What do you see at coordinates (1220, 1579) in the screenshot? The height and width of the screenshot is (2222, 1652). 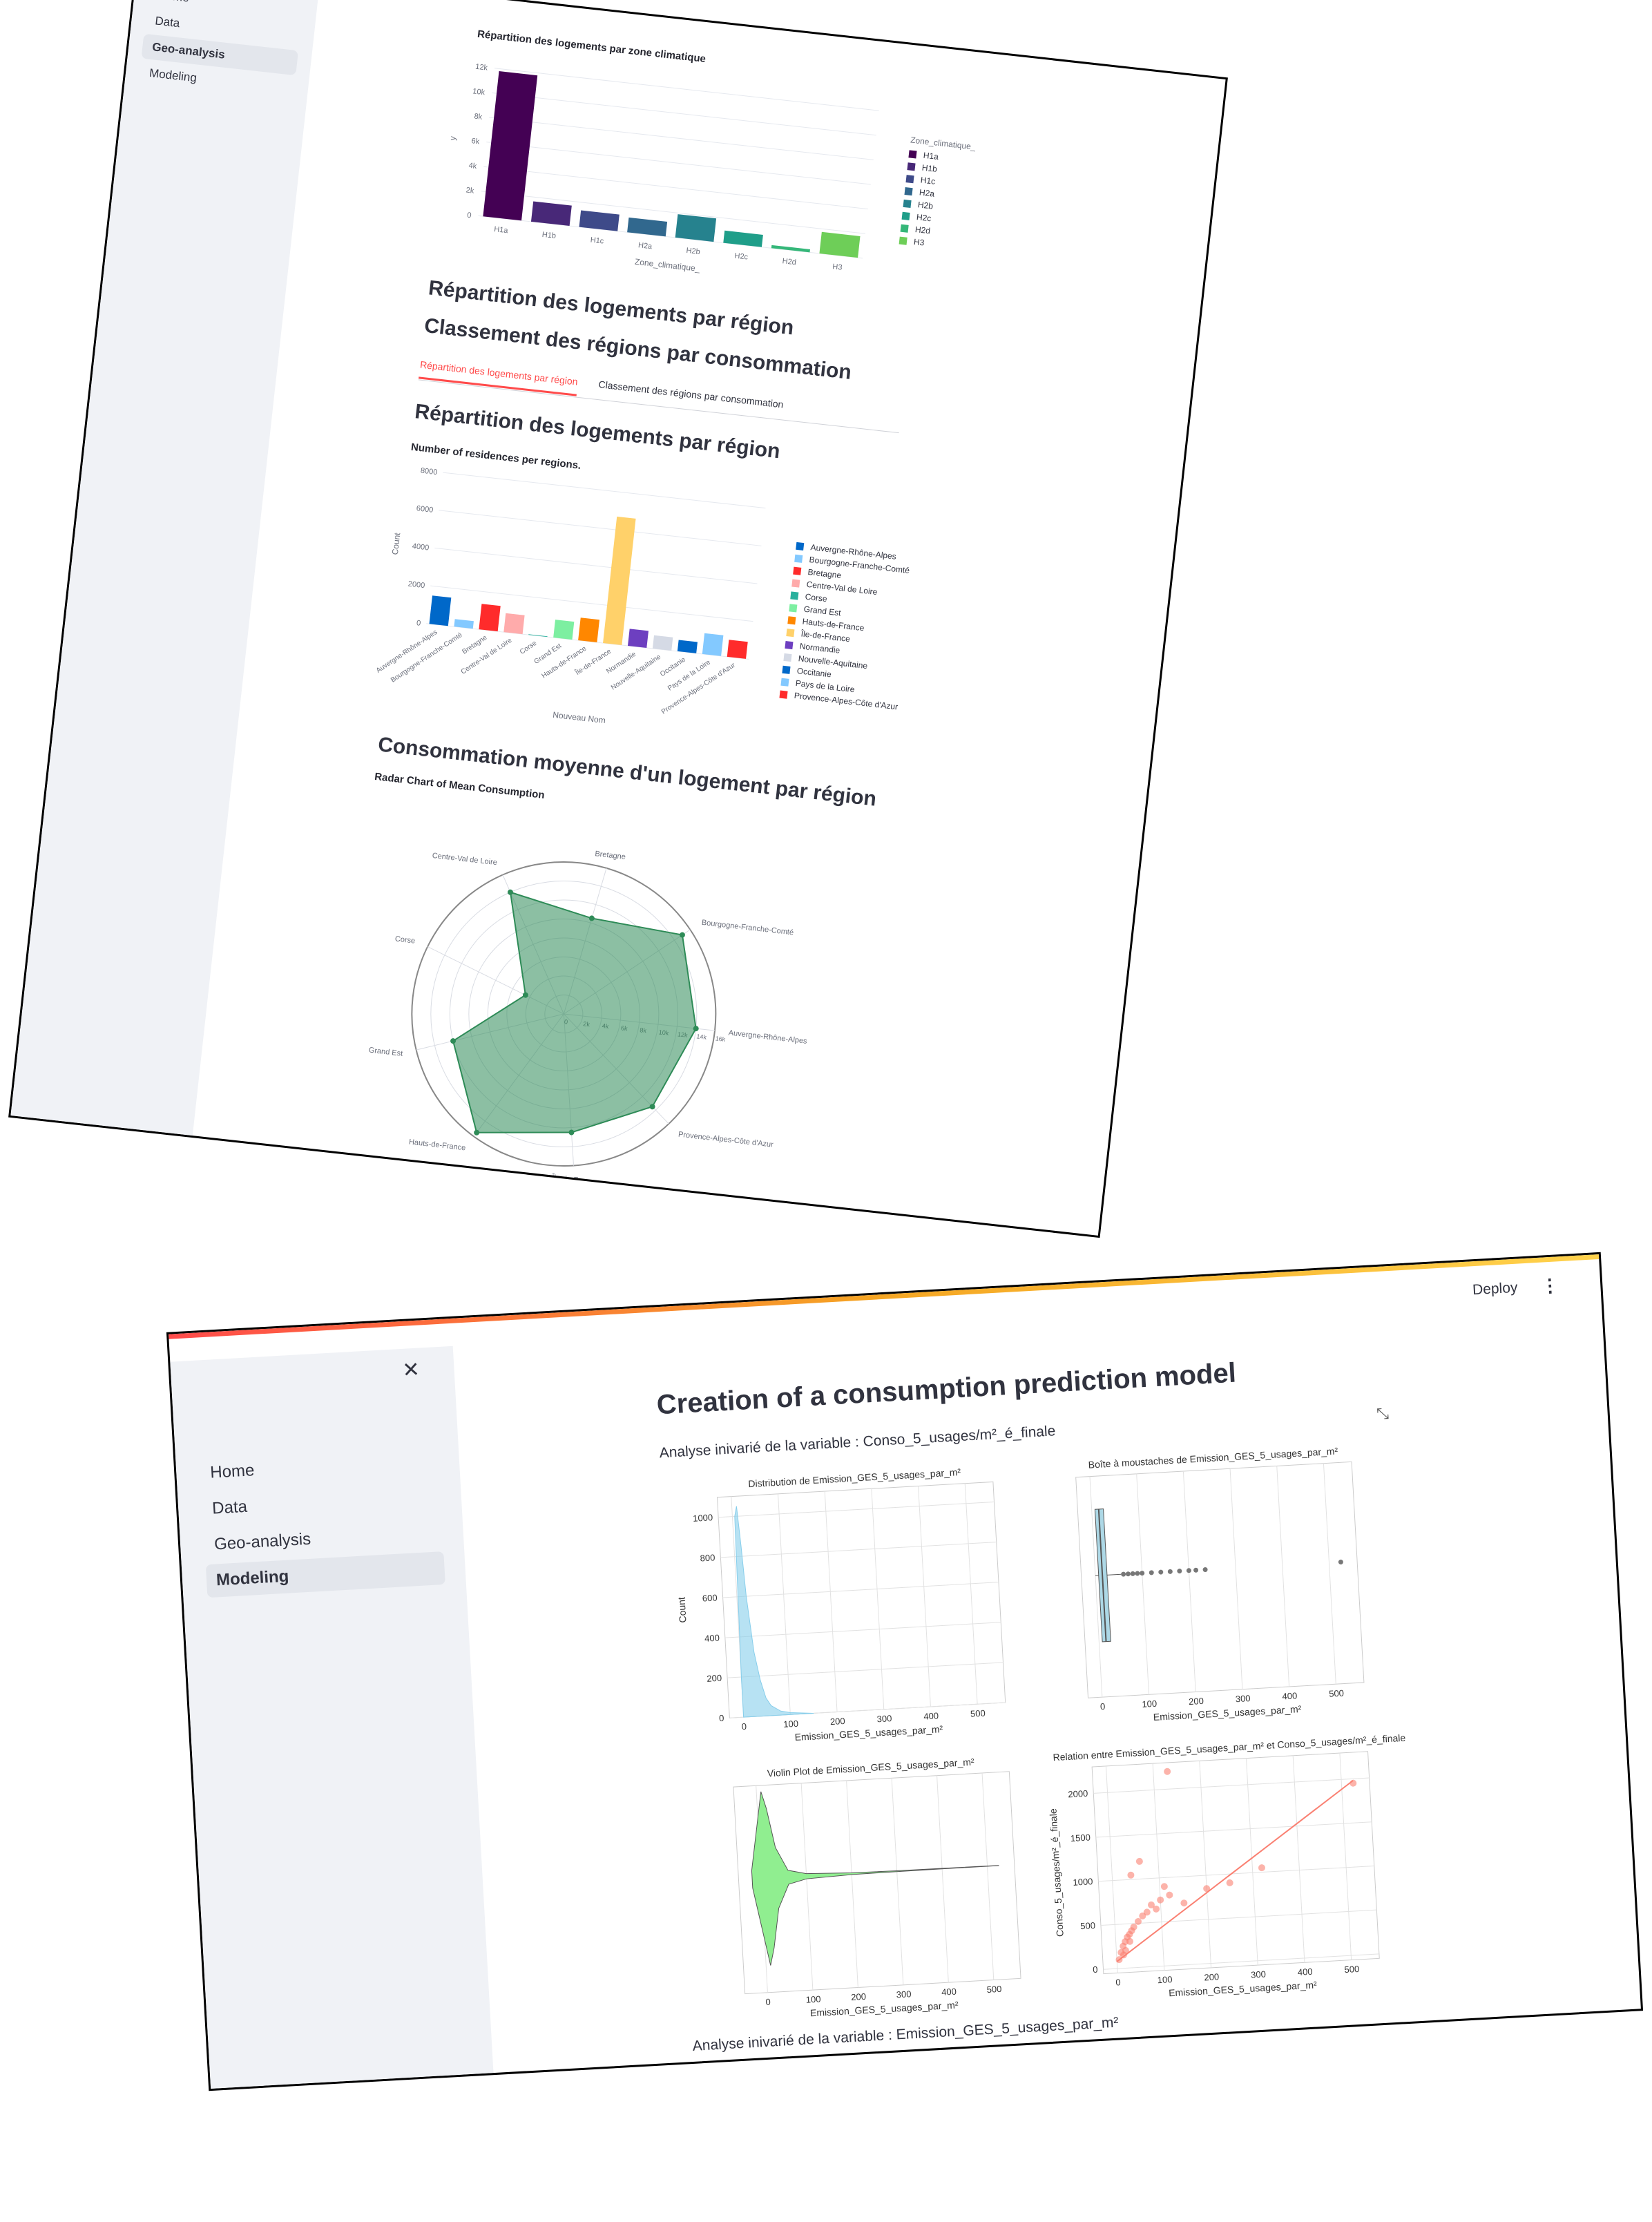 I see `plot-frame` at bounding box center [1220, 1579].